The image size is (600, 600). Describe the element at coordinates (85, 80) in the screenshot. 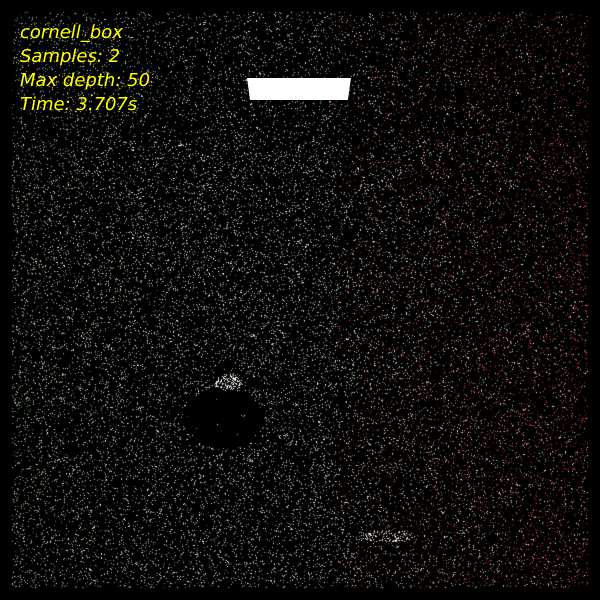

I see `max-depth-label: Max depth: 50` at that location.